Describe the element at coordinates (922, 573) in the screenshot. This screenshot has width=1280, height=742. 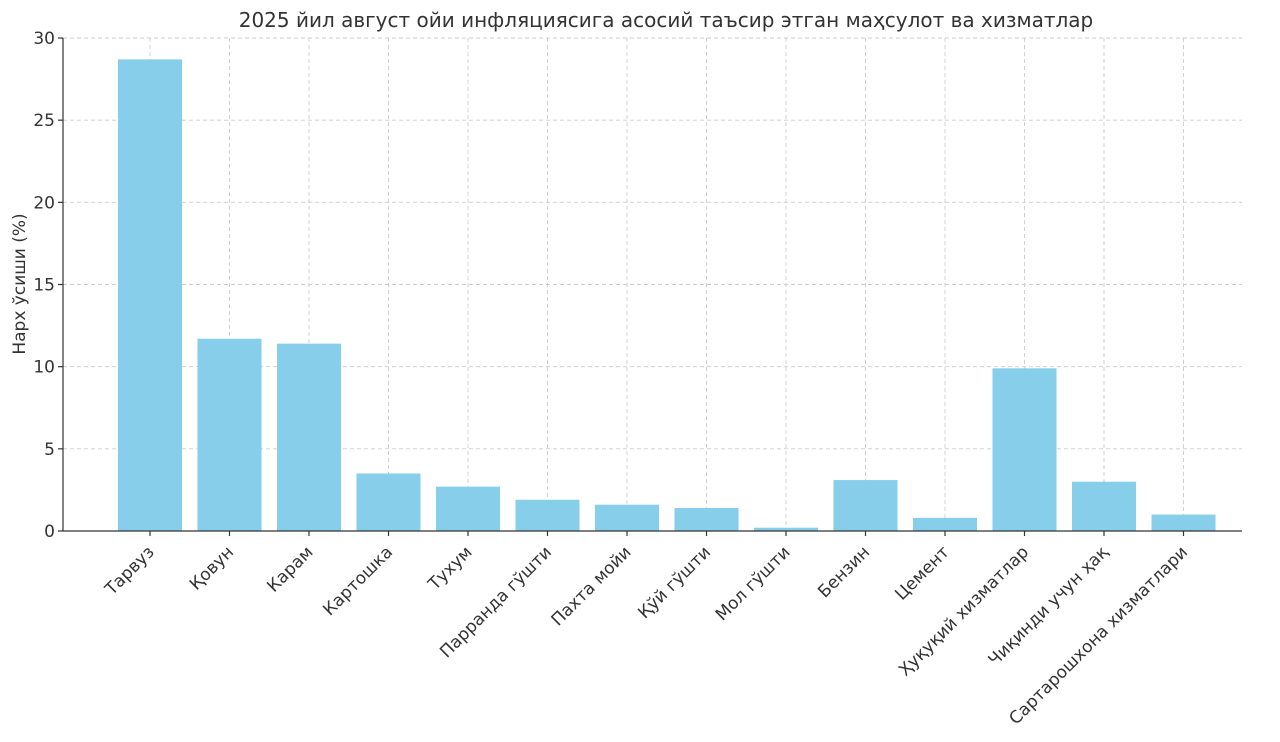
I see `x-tick-label: Цемент` at that location.